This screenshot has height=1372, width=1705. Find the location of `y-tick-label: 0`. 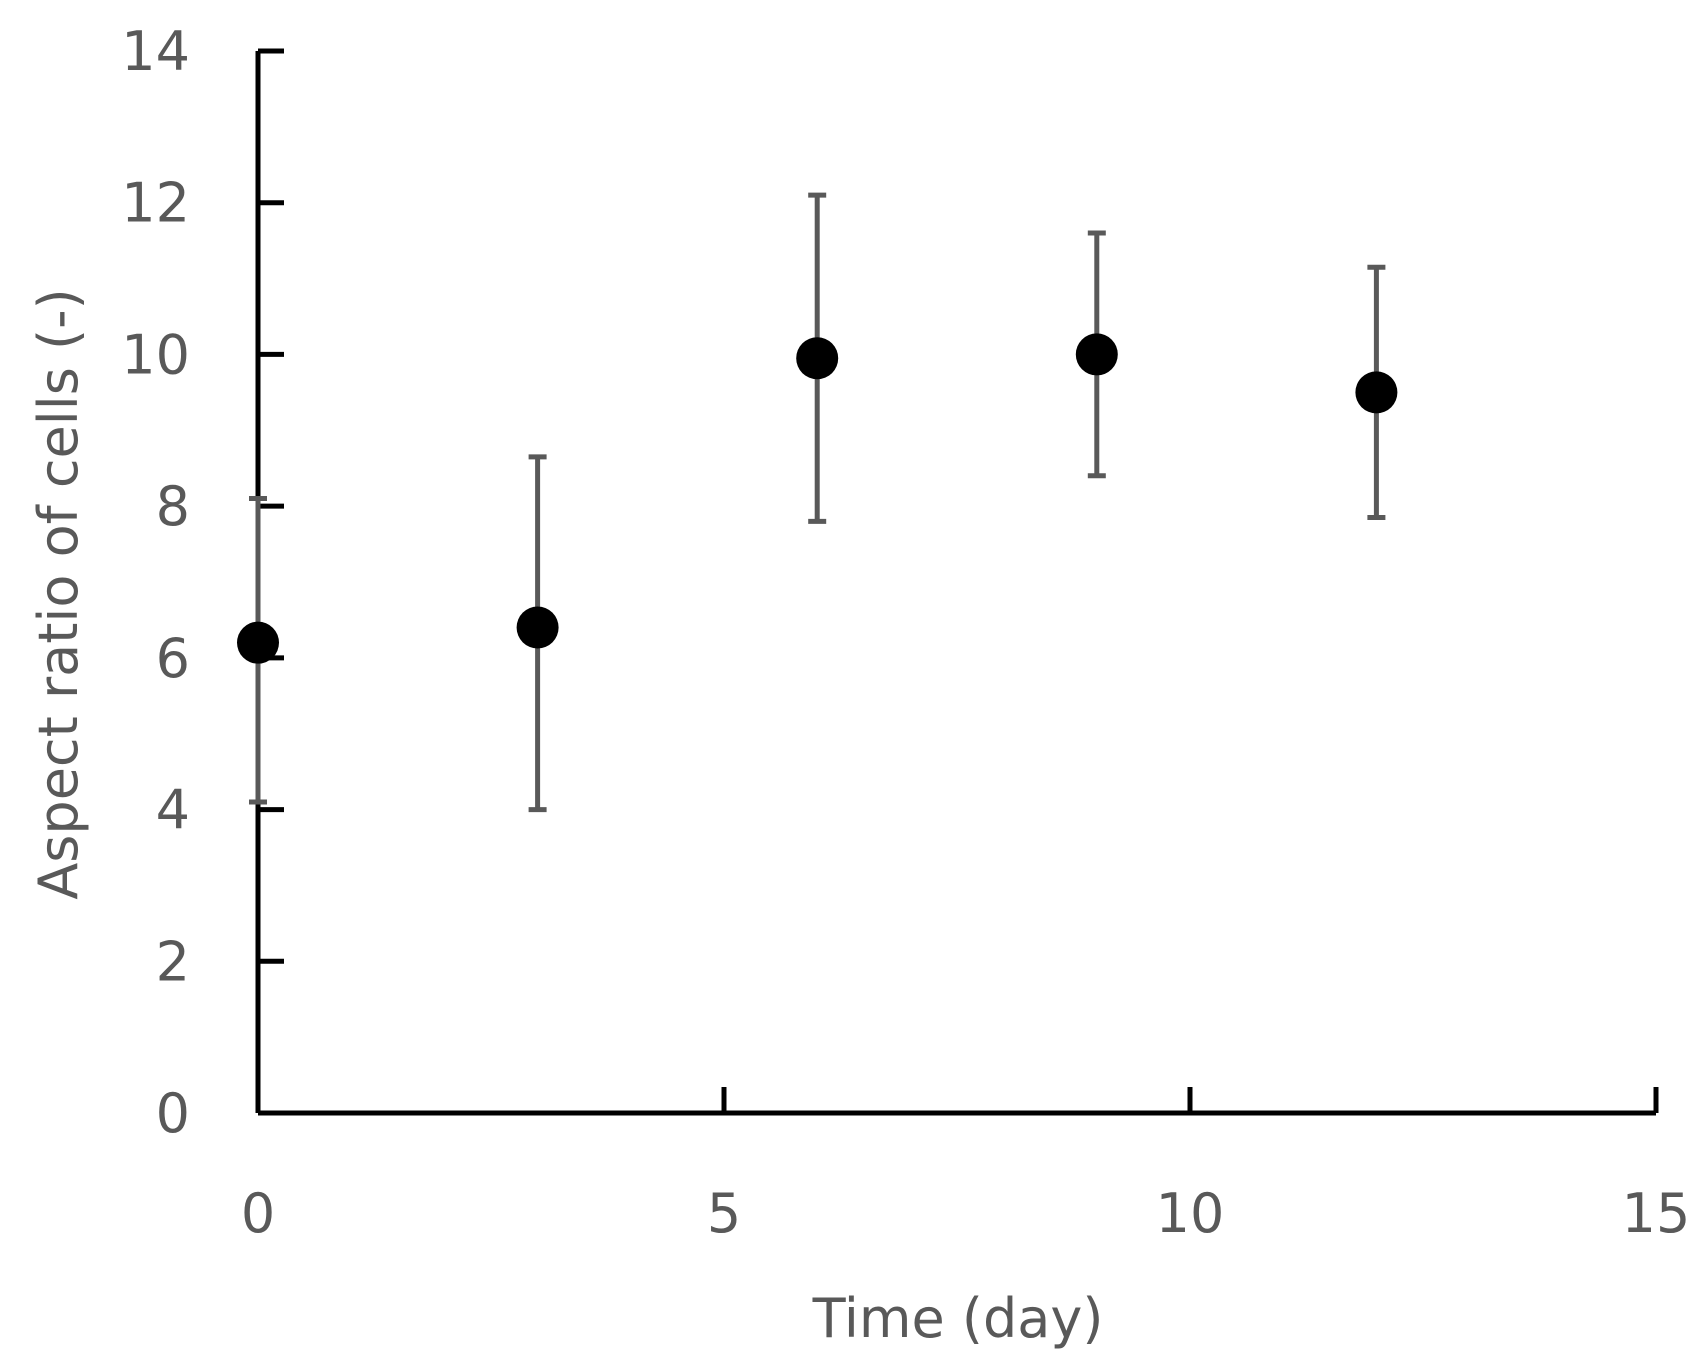

y-tick-label: 0 is located at coordinates (173, 1113).